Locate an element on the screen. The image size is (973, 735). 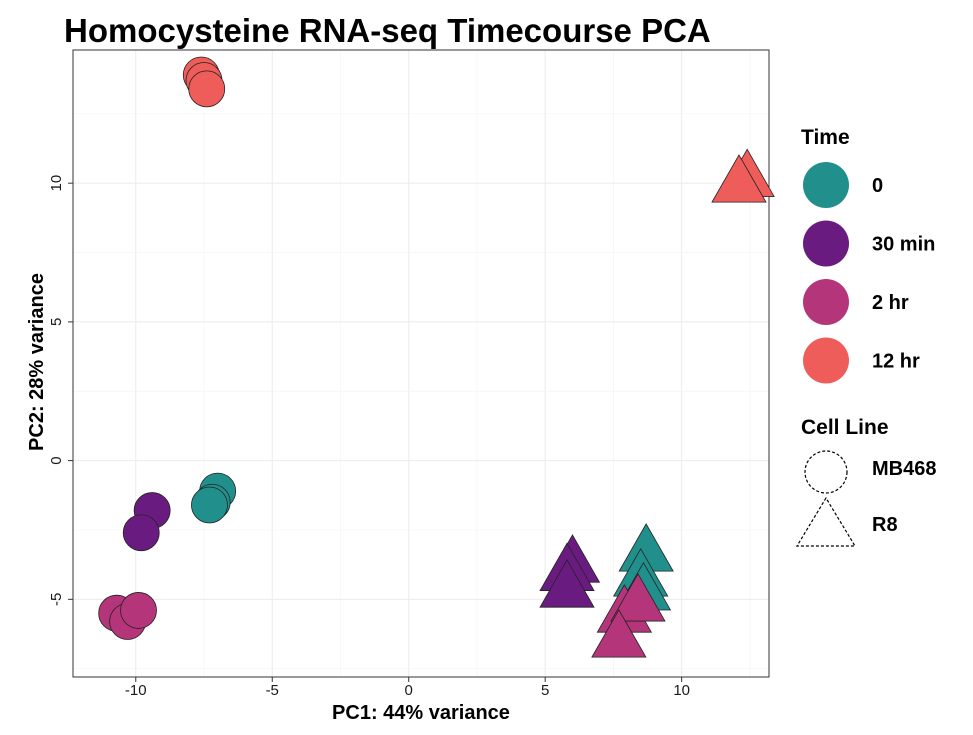
x-tick-label: -5 is located at coordinates (272, 690).